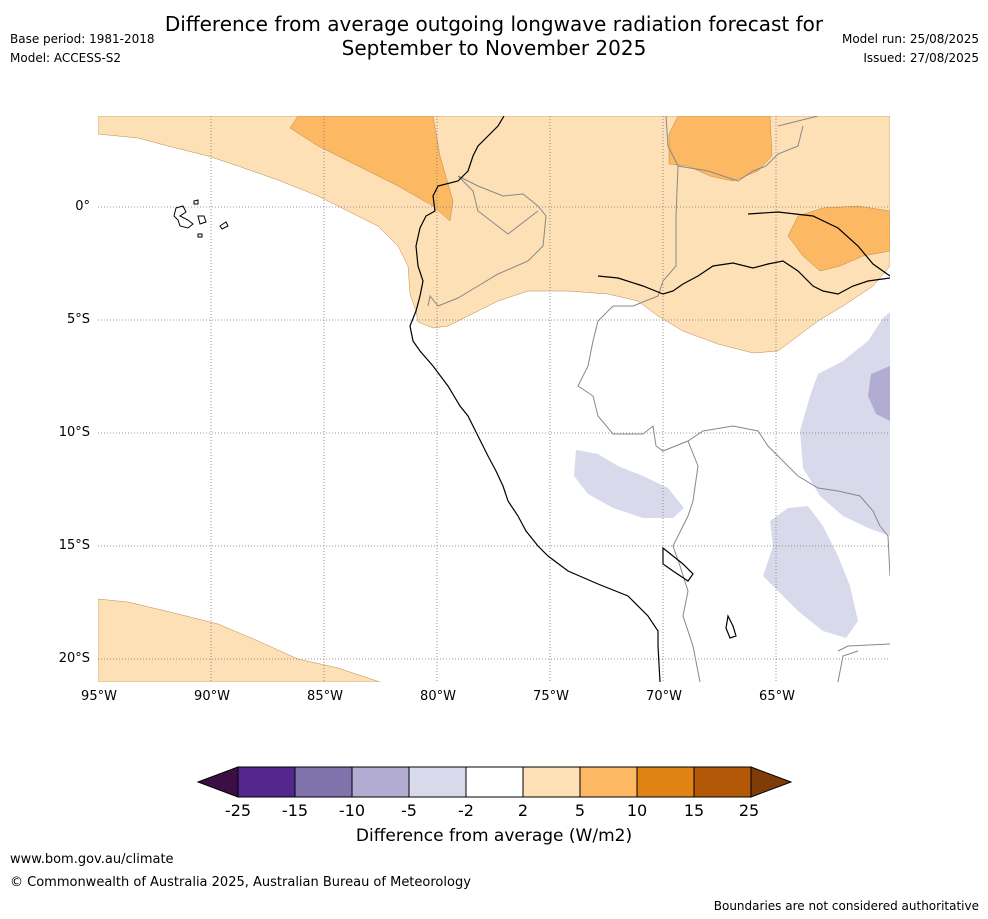 Image resolution: width=988 pixels, height=919 pixels. What do you see at coordinates (637, 810) in the screenshot?
I see `colorbar-tick: 10` at bounding box center [637, 810].